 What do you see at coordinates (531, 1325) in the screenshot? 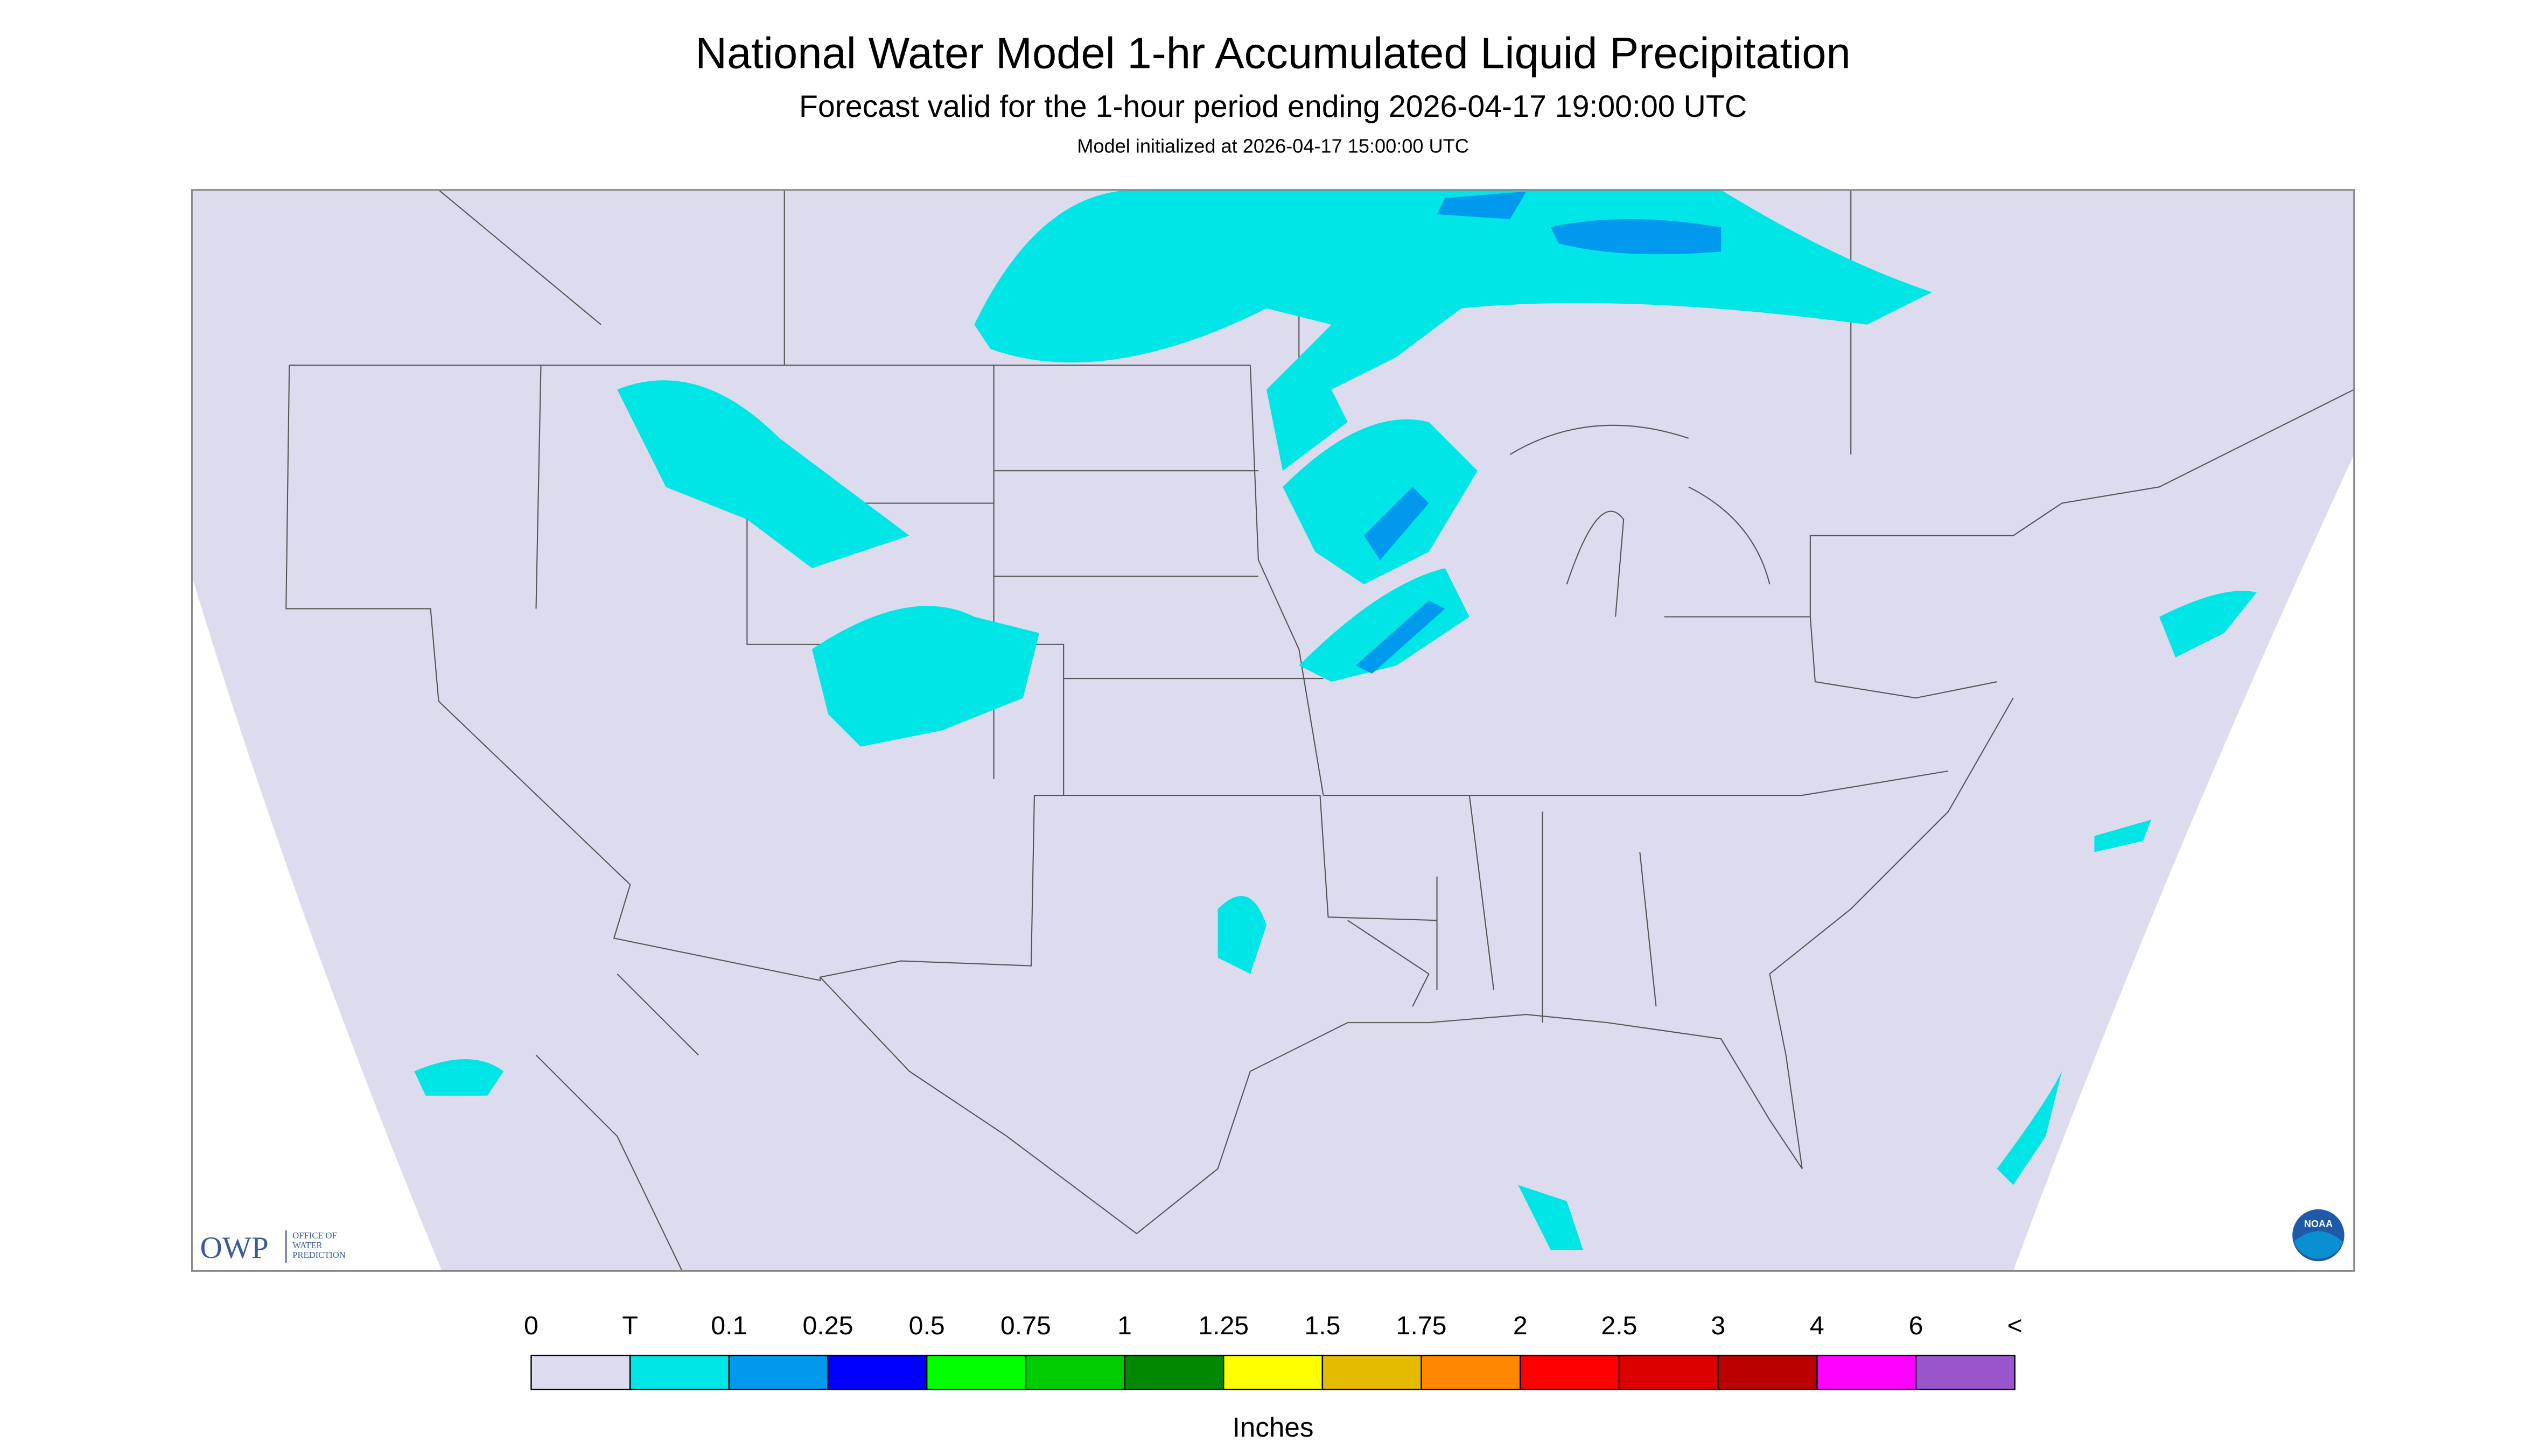
I see `legend-label: 0` at bounding box center [531, 1325].